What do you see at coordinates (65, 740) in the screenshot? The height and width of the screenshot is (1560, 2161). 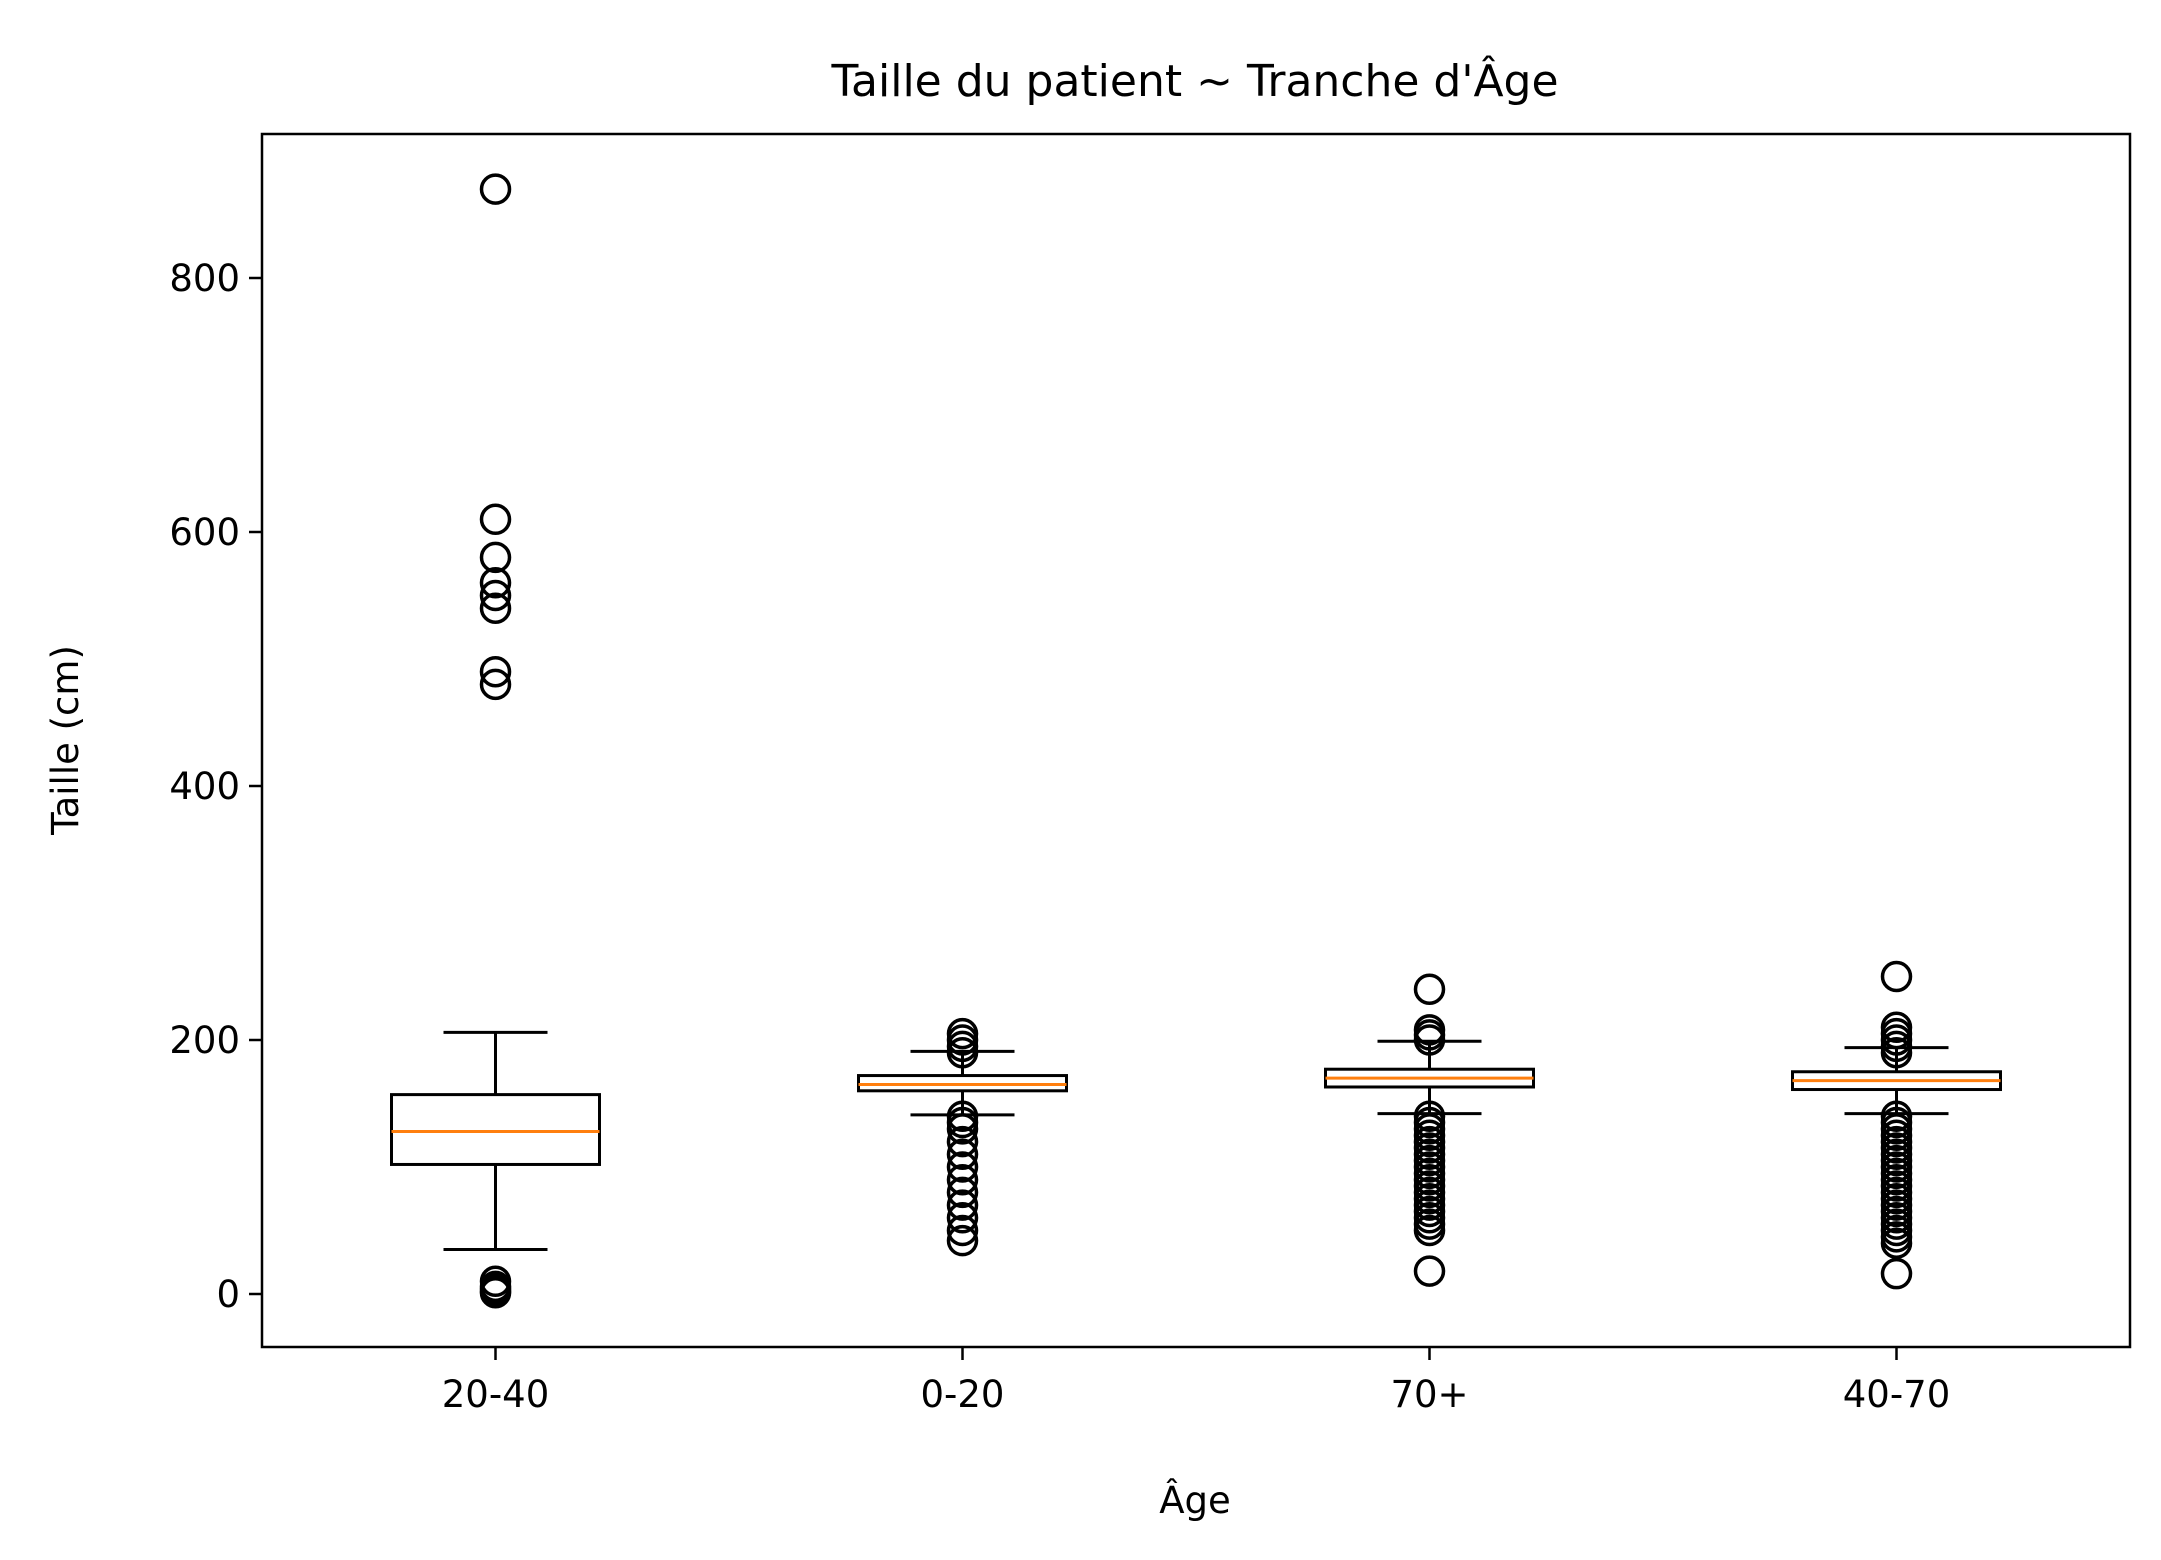 I see `y-axis-label: Taille (cm)` at bounding box center [65, 740].